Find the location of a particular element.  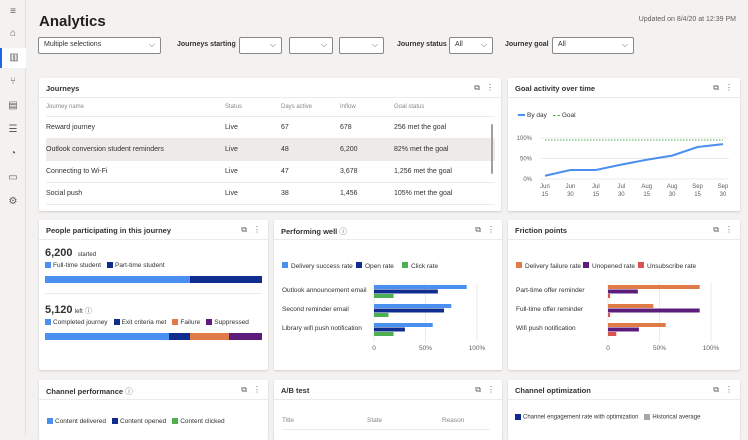

card-title: Channel performance is located at coordinates (85, 391).